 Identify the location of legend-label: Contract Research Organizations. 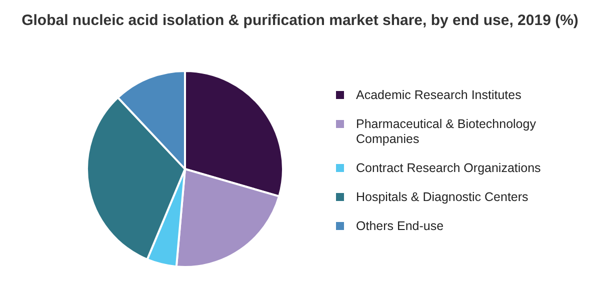
(448, 168).